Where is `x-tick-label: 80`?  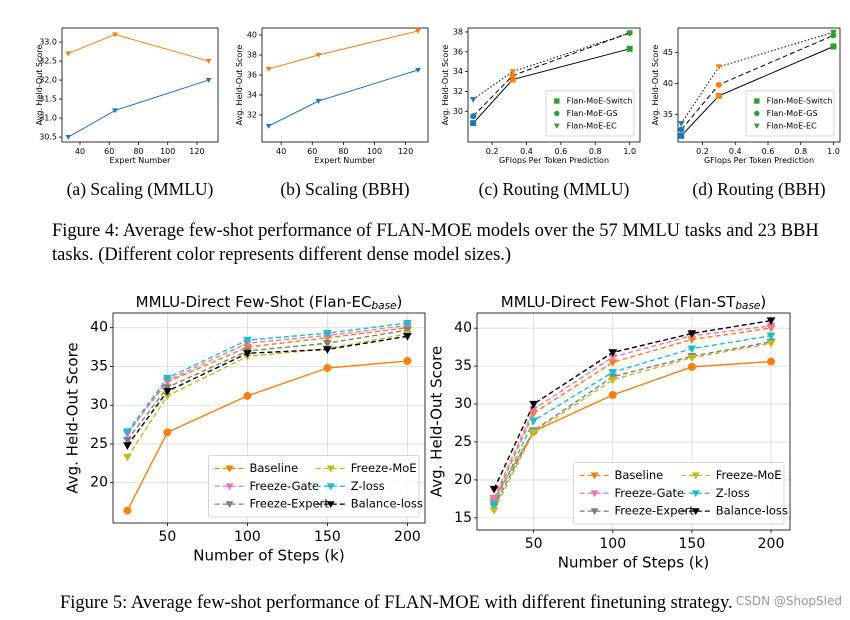
x-tick-label: 80 is located at coordinates (138, 151).